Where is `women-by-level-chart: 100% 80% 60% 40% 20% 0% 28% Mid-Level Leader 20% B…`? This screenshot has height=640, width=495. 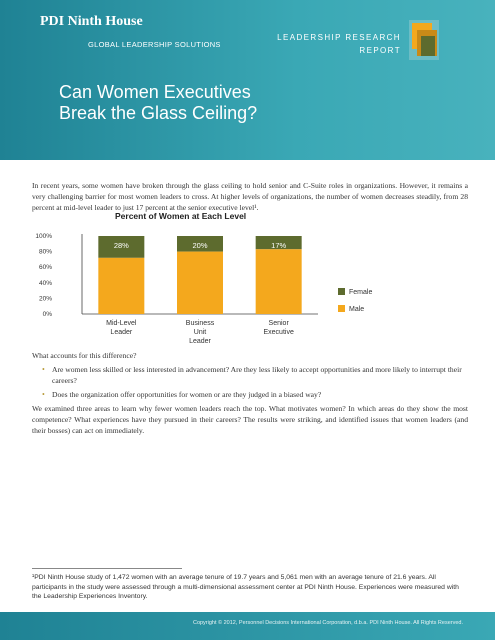 women-by-level-chart: 100% 80% 60% 40% 20% 0% 28% Mid-Level Leader 20% B… is located at coordinates (203, 289).